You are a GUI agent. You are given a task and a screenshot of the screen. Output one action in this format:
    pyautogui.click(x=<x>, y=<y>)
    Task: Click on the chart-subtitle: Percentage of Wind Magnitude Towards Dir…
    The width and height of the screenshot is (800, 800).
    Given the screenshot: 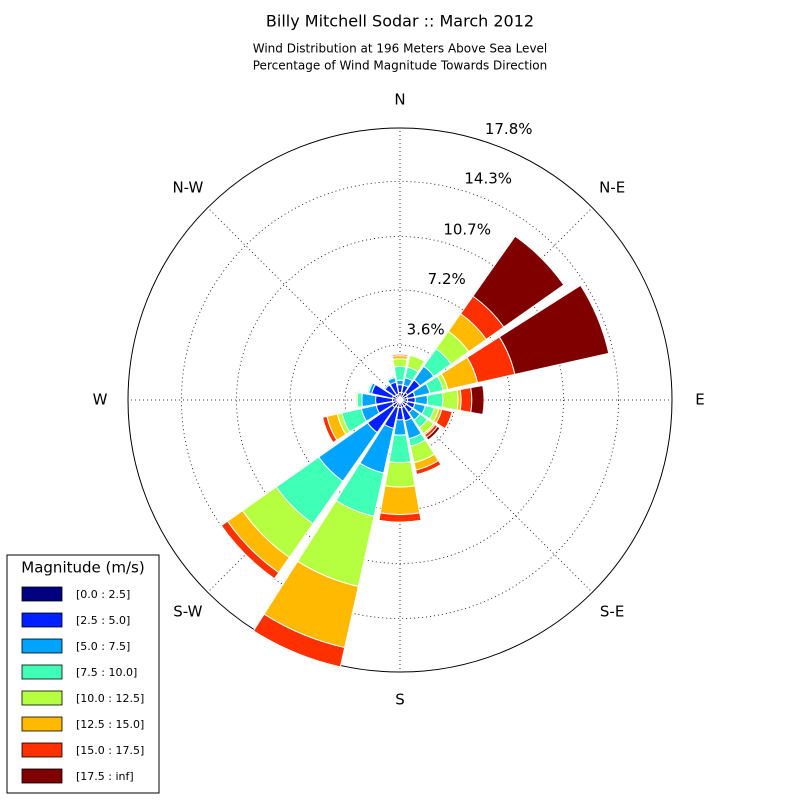 What is the action you would take?
    pyautogui.click(x=400, y=66)
    